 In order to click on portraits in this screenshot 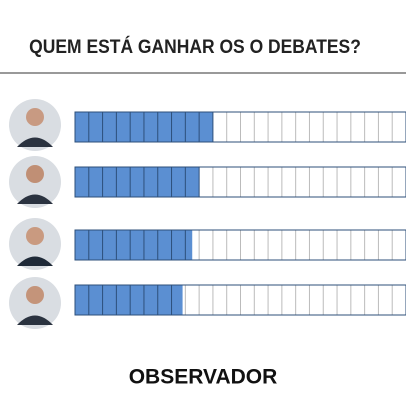, I will do `click(35, 214)`.